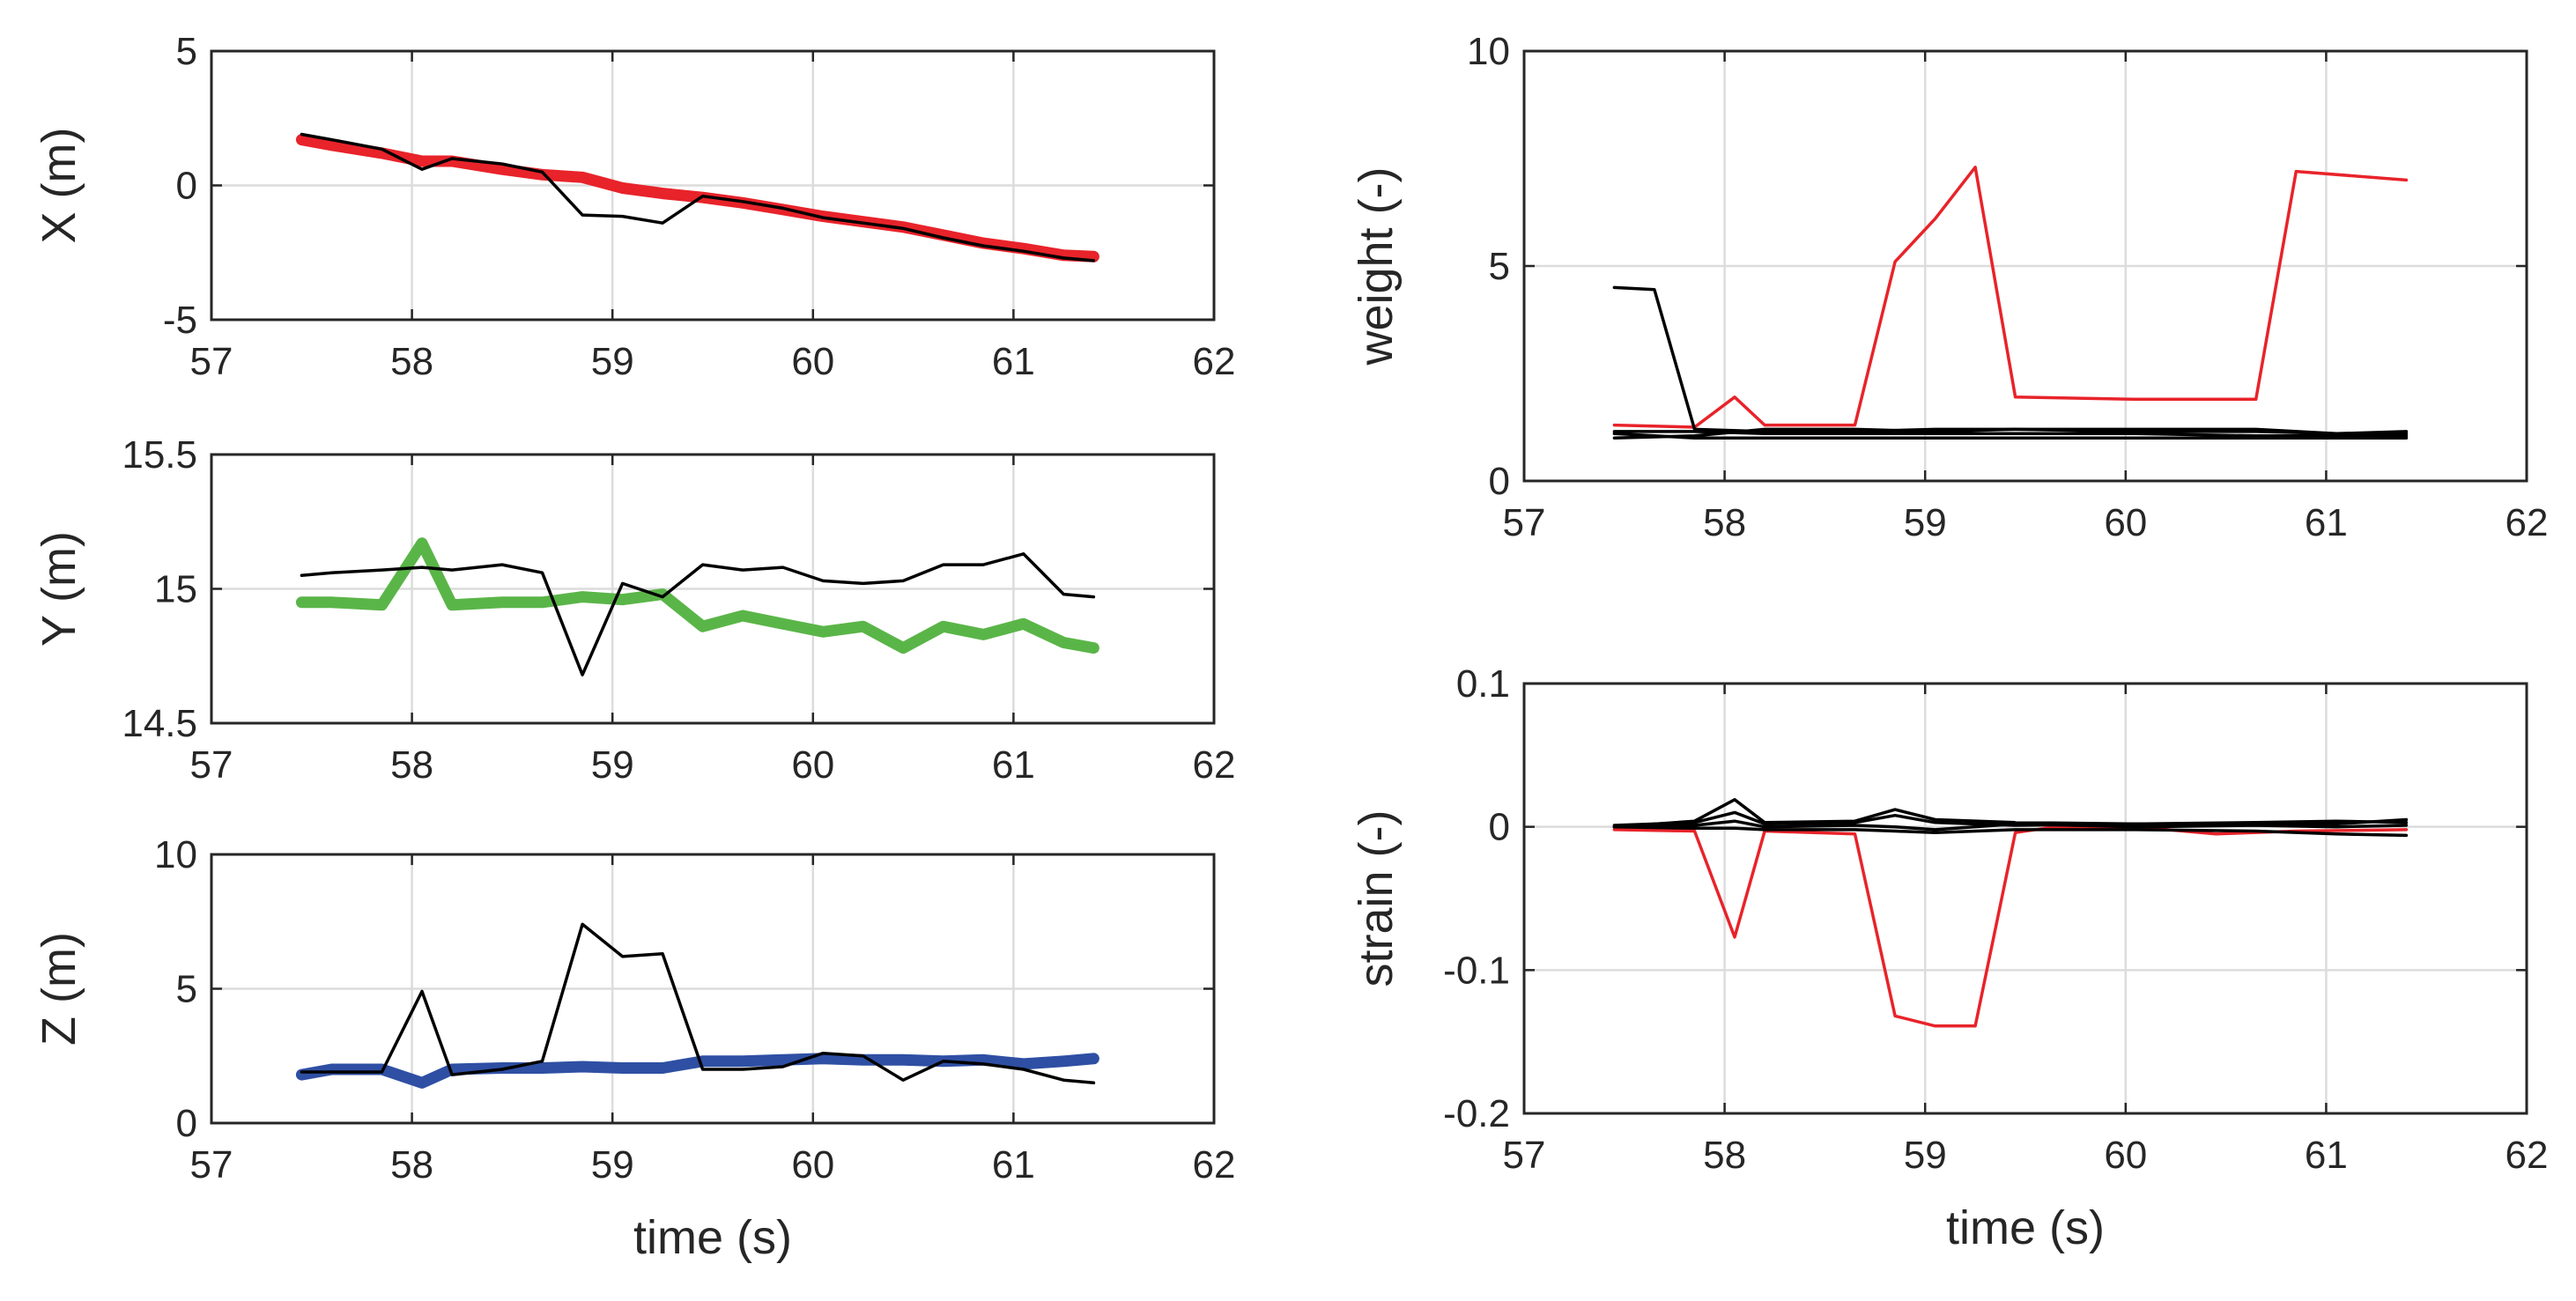 This screenshot has height=1301, width=2576. Describe the element at coordinates (411, 765) in the screenshot. I see `y-pos-xtick-label-1: 58` at that location.